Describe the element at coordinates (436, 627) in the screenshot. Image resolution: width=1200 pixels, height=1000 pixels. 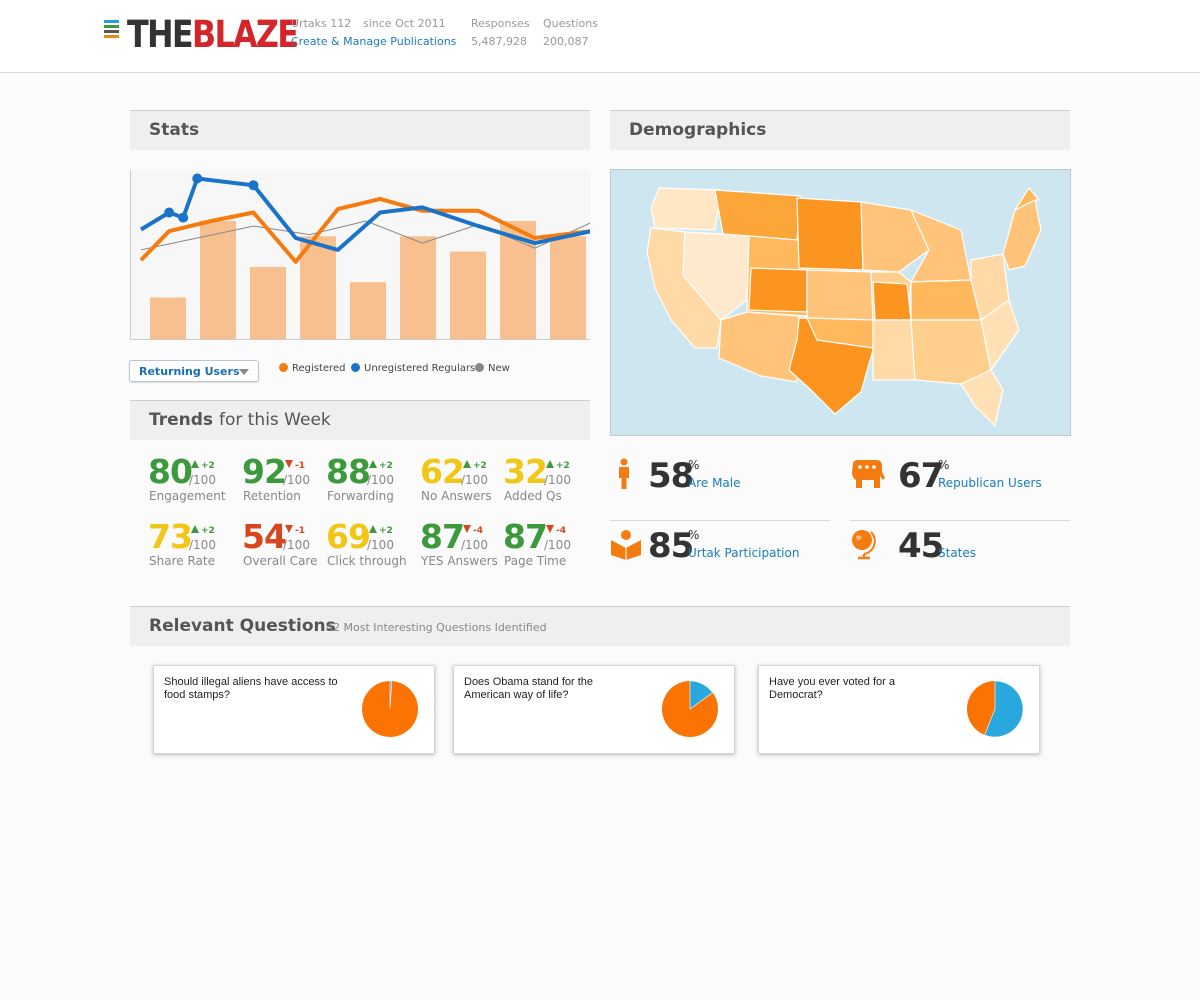
I see `relevant-subtitle: 42 Most Interesting Questions Identified` at that location.